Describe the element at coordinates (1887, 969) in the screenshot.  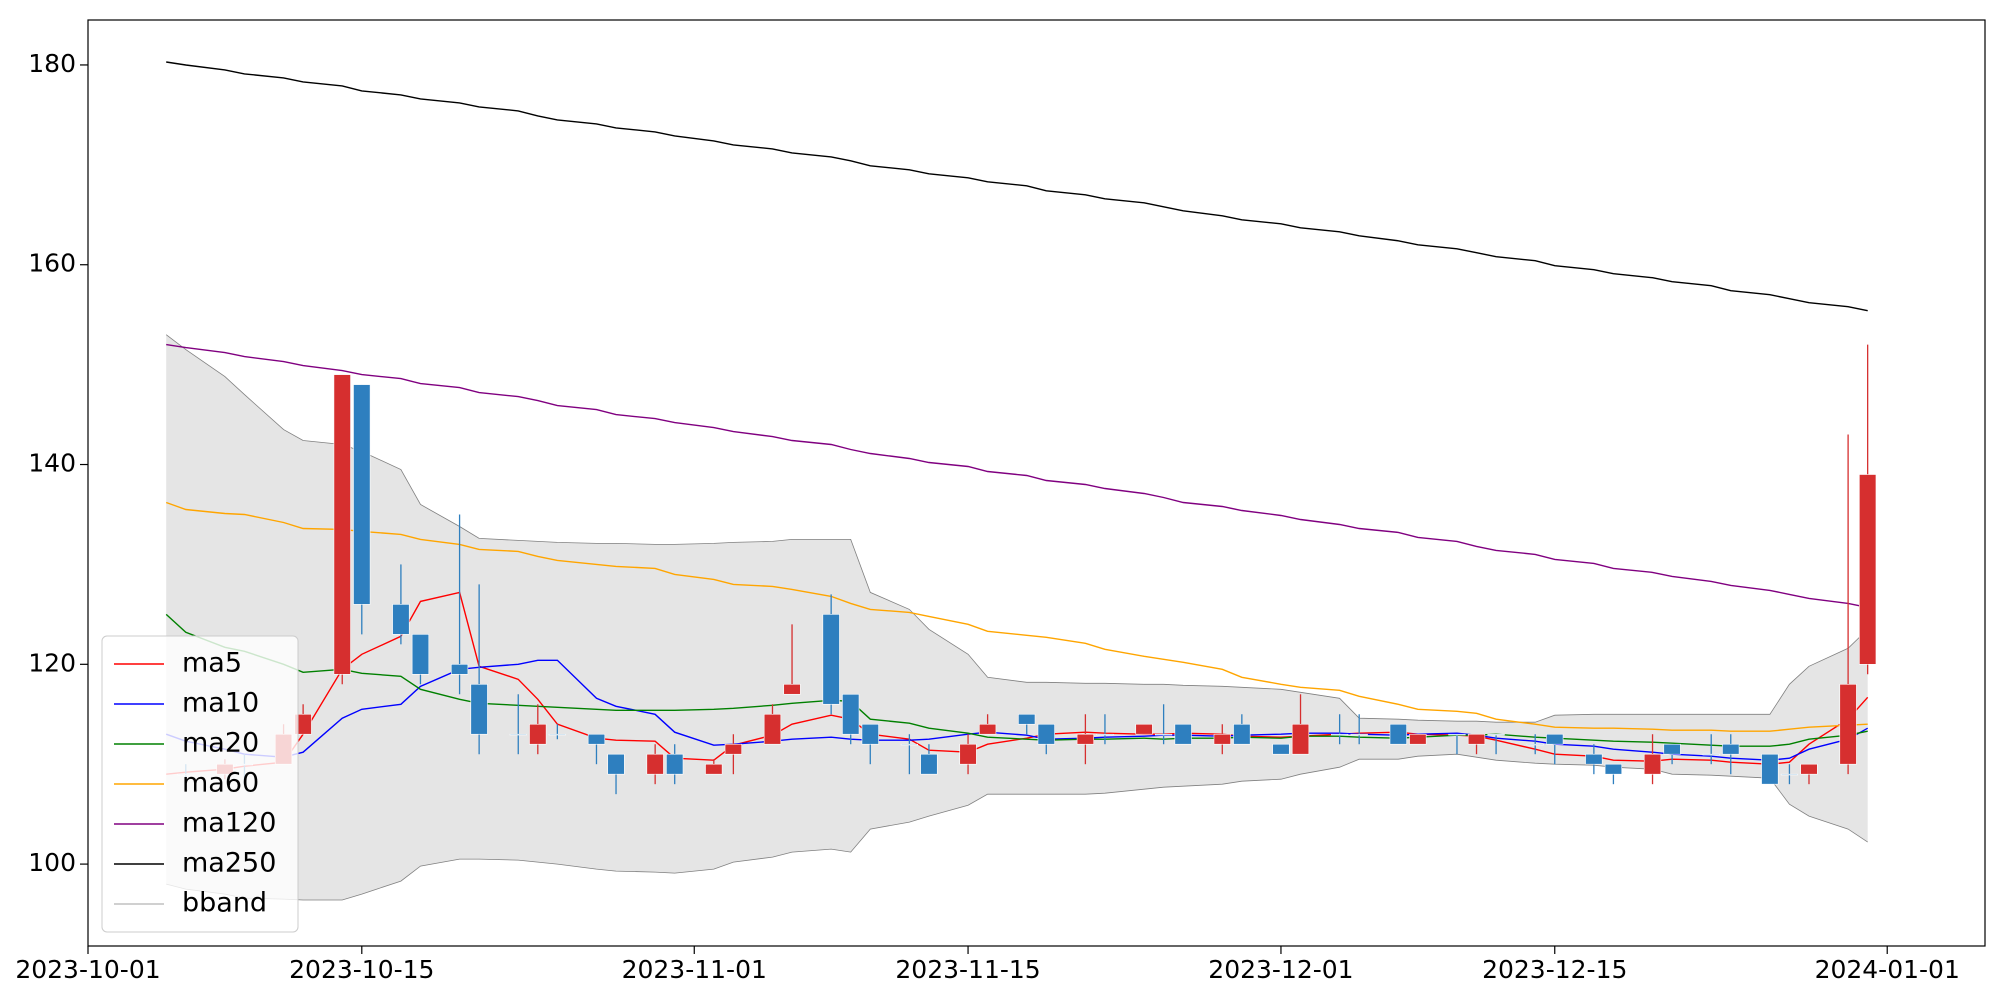
I see `x-tick-label: 2024-01-01` at that location.